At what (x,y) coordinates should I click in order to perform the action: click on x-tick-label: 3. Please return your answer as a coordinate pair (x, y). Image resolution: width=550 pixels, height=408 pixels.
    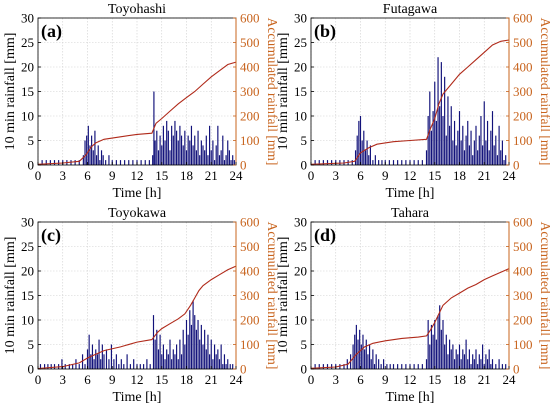
    Looking at the image, I should click on (336, 379).